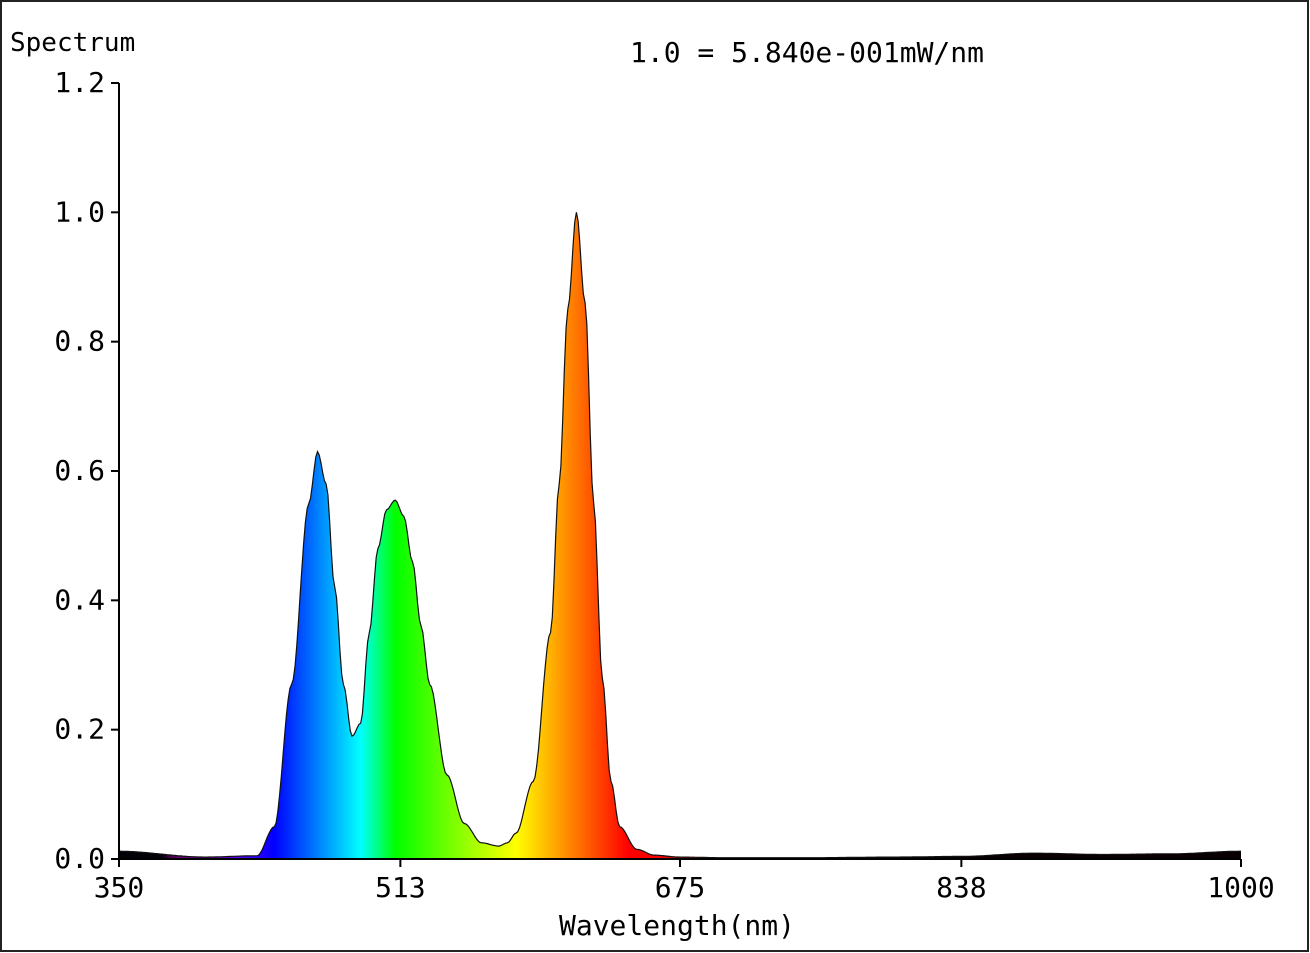 This screenshot has width=1310, height=953. Describe the element at coordinates (680, 887) in the screenshot. I see `x-tick-label: 675` at that location.